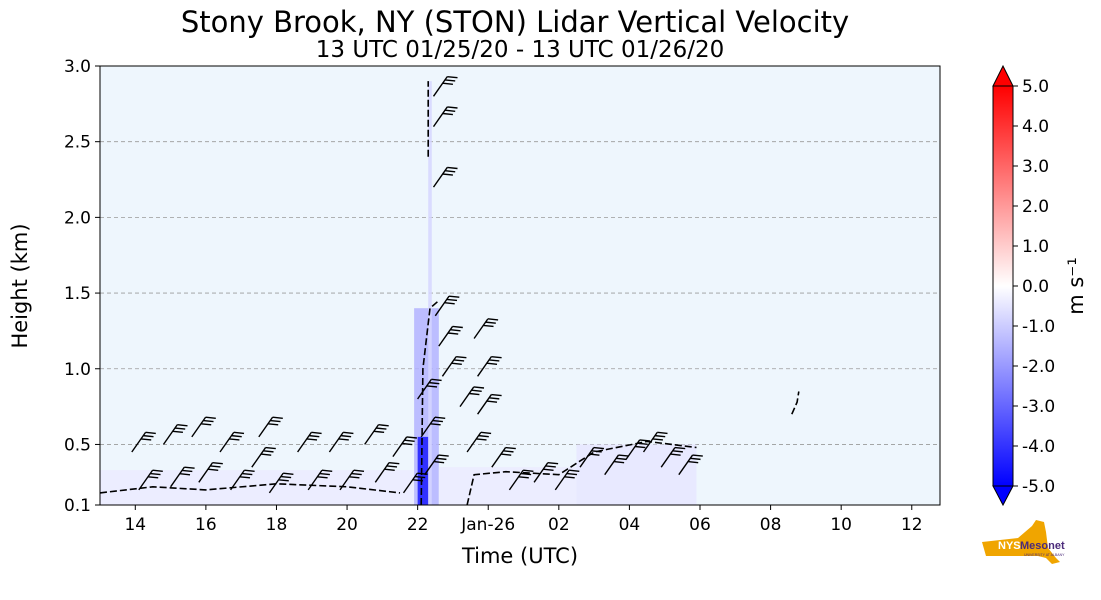  Describe the element at coordinates (20, 285) in the screenshot. I see `y-axis-label: Height (km)` at that location.